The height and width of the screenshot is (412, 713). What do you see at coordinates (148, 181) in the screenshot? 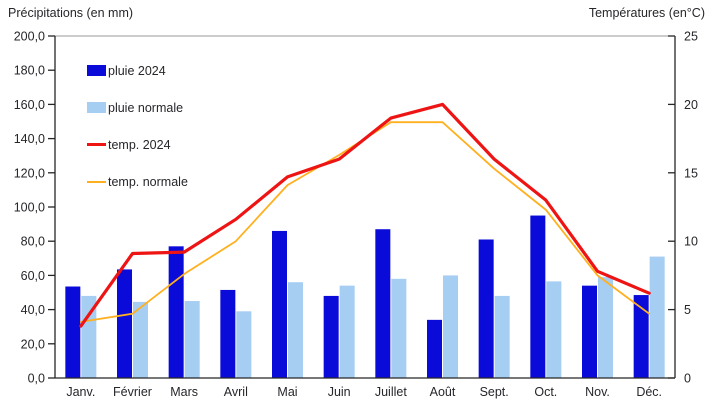
I see `legend-label-temp-normale: temp. normale` at bounding box center [148, 181].